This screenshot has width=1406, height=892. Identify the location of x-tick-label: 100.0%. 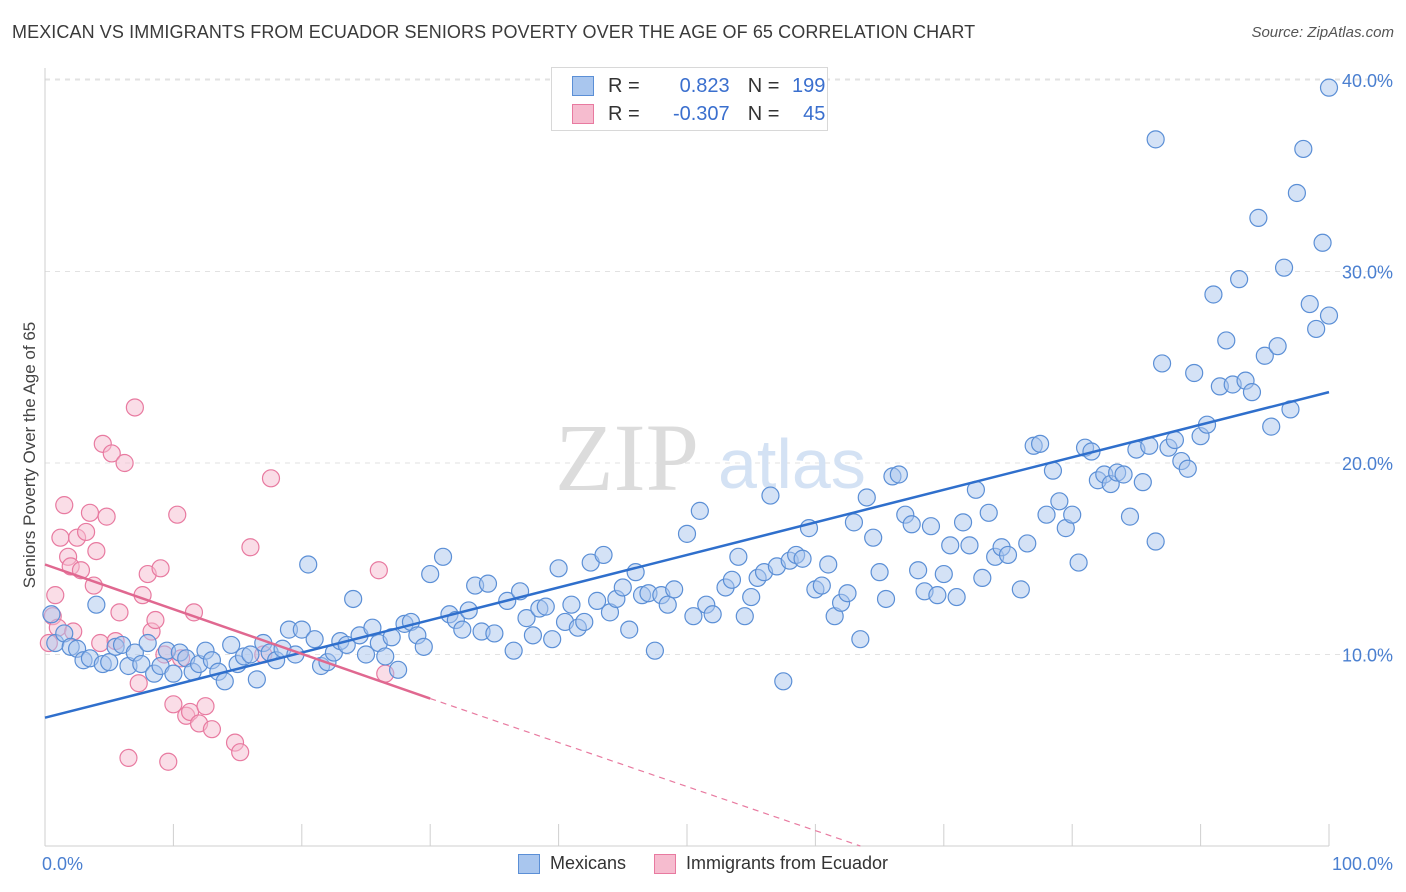
(1362, 864).